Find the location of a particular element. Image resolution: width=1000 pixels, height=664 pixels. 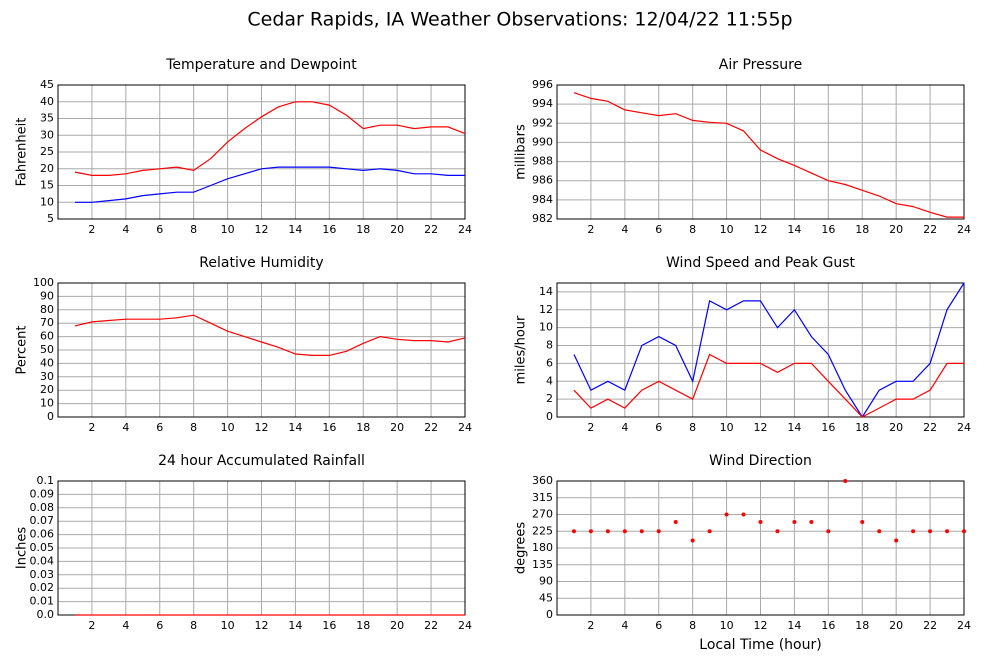

y-tick-label: 25 is located at coordinates (47, 151).